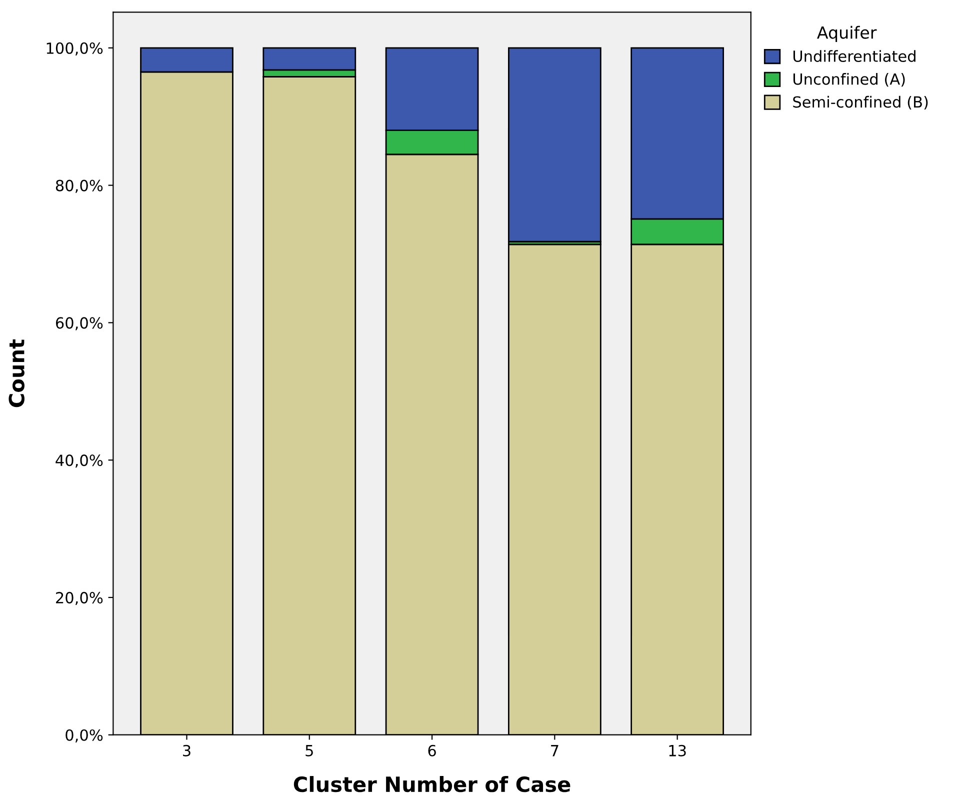  What do you see at coordinates (677, 750) in the screenshot?
I see `x-tick-label: 13` at bounding box center [677, 750].